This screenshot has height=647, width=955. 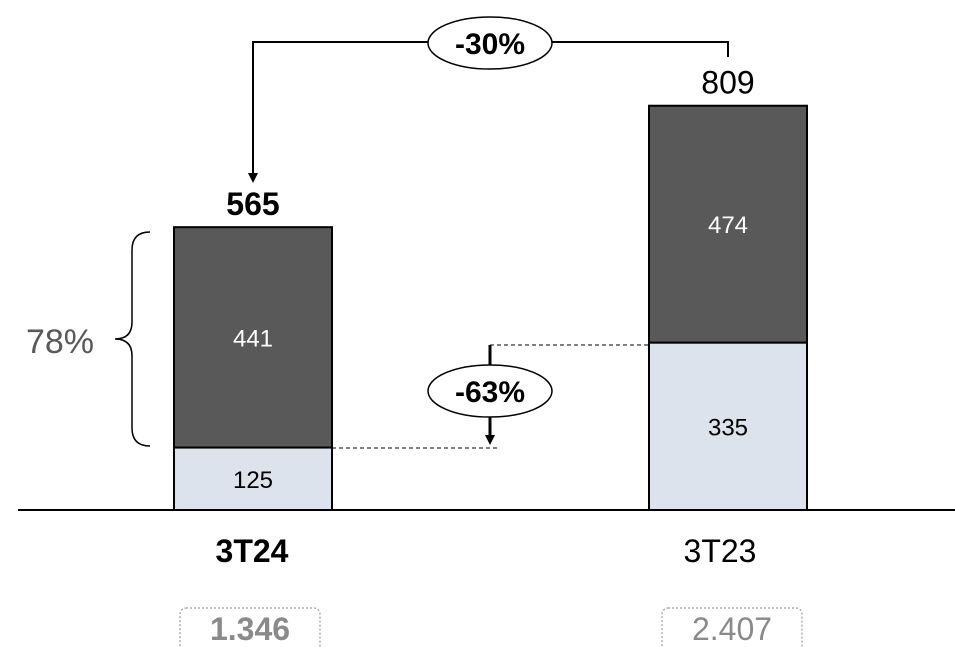 I want to click on share-label: 78%, so click(x=60, y=342).